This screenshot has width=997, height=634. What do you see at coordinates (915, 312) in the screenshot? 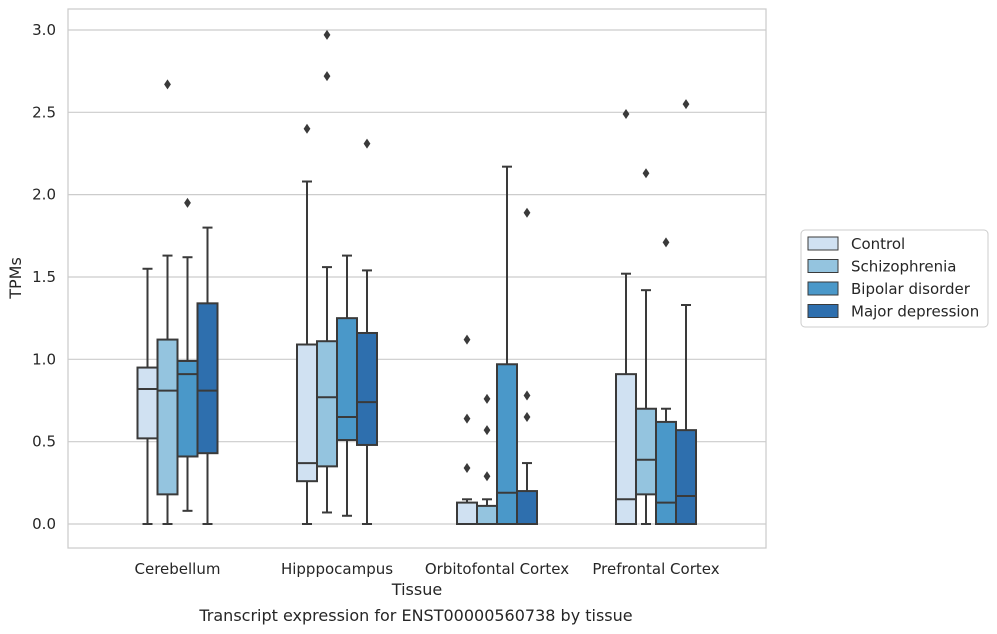
I see `legend-label: Major depression` at bounding box center [915, 312].